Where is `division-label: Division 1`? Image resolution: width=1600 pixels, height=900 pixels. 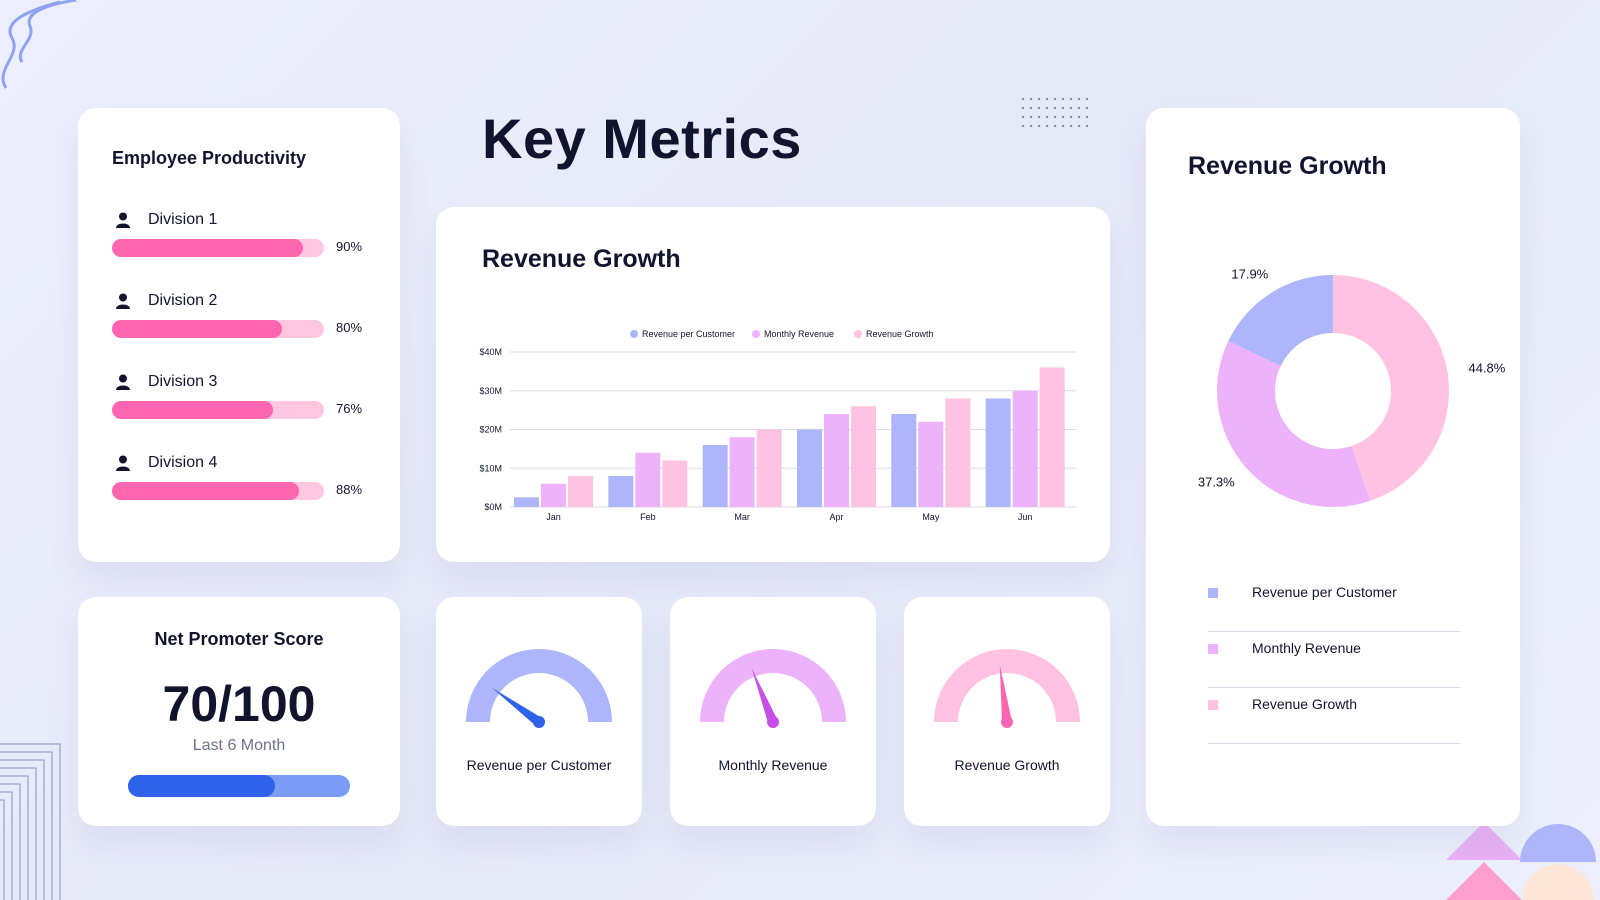 division-label: Division 1 is located at coordinates (183, 219).